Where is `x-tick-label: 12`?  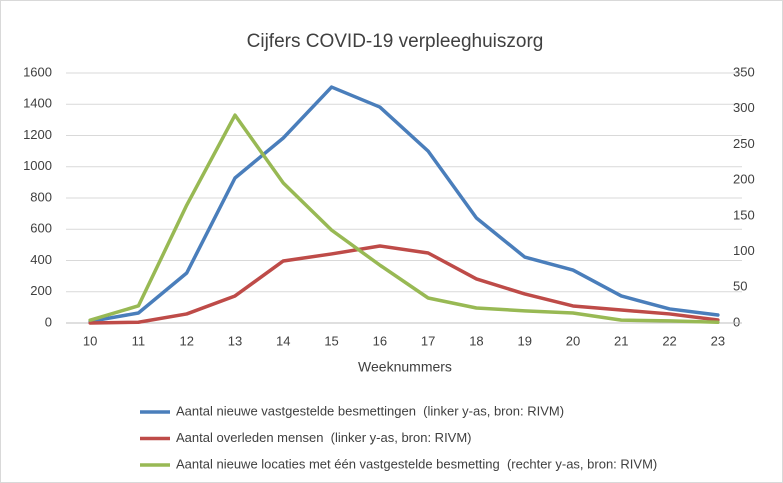
x-tick-label: 12 is located at coordinates (186, 340).